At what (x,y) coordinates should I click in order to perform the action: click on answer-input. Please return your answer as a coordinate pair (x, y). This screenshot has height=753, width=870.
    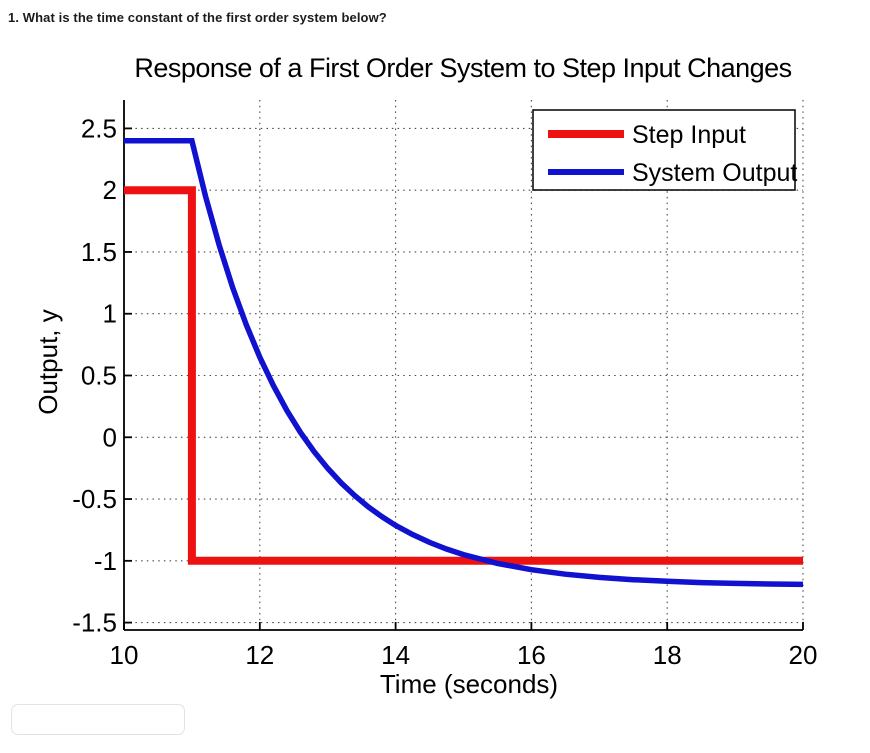
    Looking at the image, I should click on (98, 719).